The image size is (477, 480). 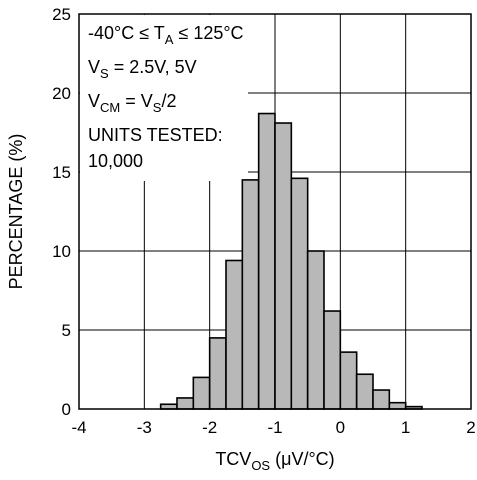 I want to click on x-tick-label: -1, so click(x=274, y=427).